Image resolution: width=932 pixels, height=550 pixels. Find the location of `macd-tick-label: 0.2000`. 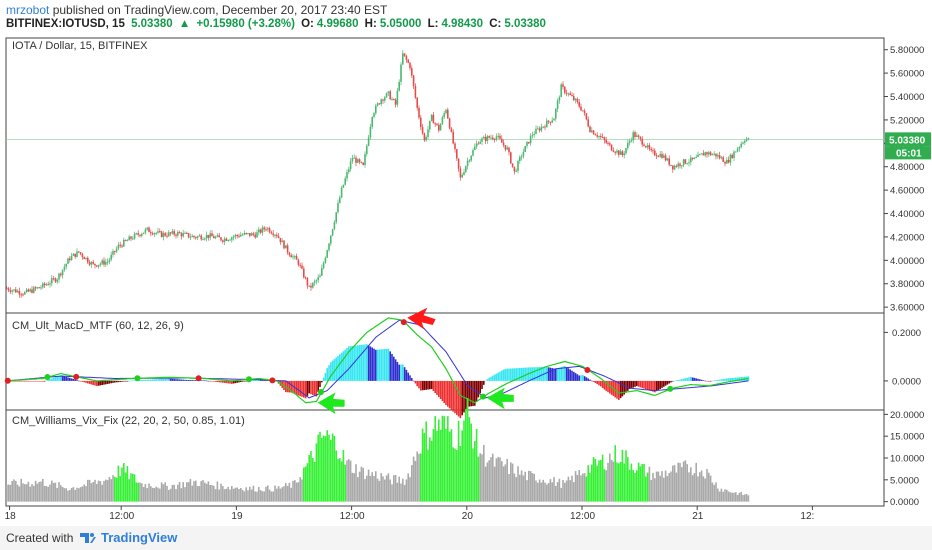

macd-tick-label: 0.2000 is located at coordinates (906, 333).